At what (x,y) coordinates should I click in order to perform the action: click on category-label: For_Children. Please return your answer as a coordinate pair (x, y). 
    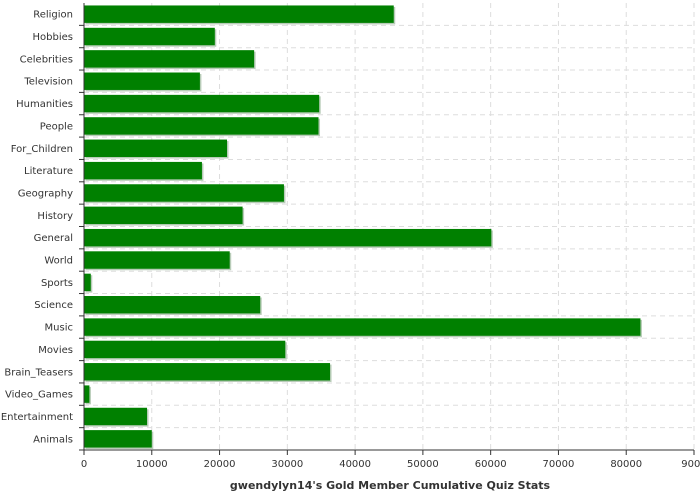
    Looking at the image, I should click on (42, 149).